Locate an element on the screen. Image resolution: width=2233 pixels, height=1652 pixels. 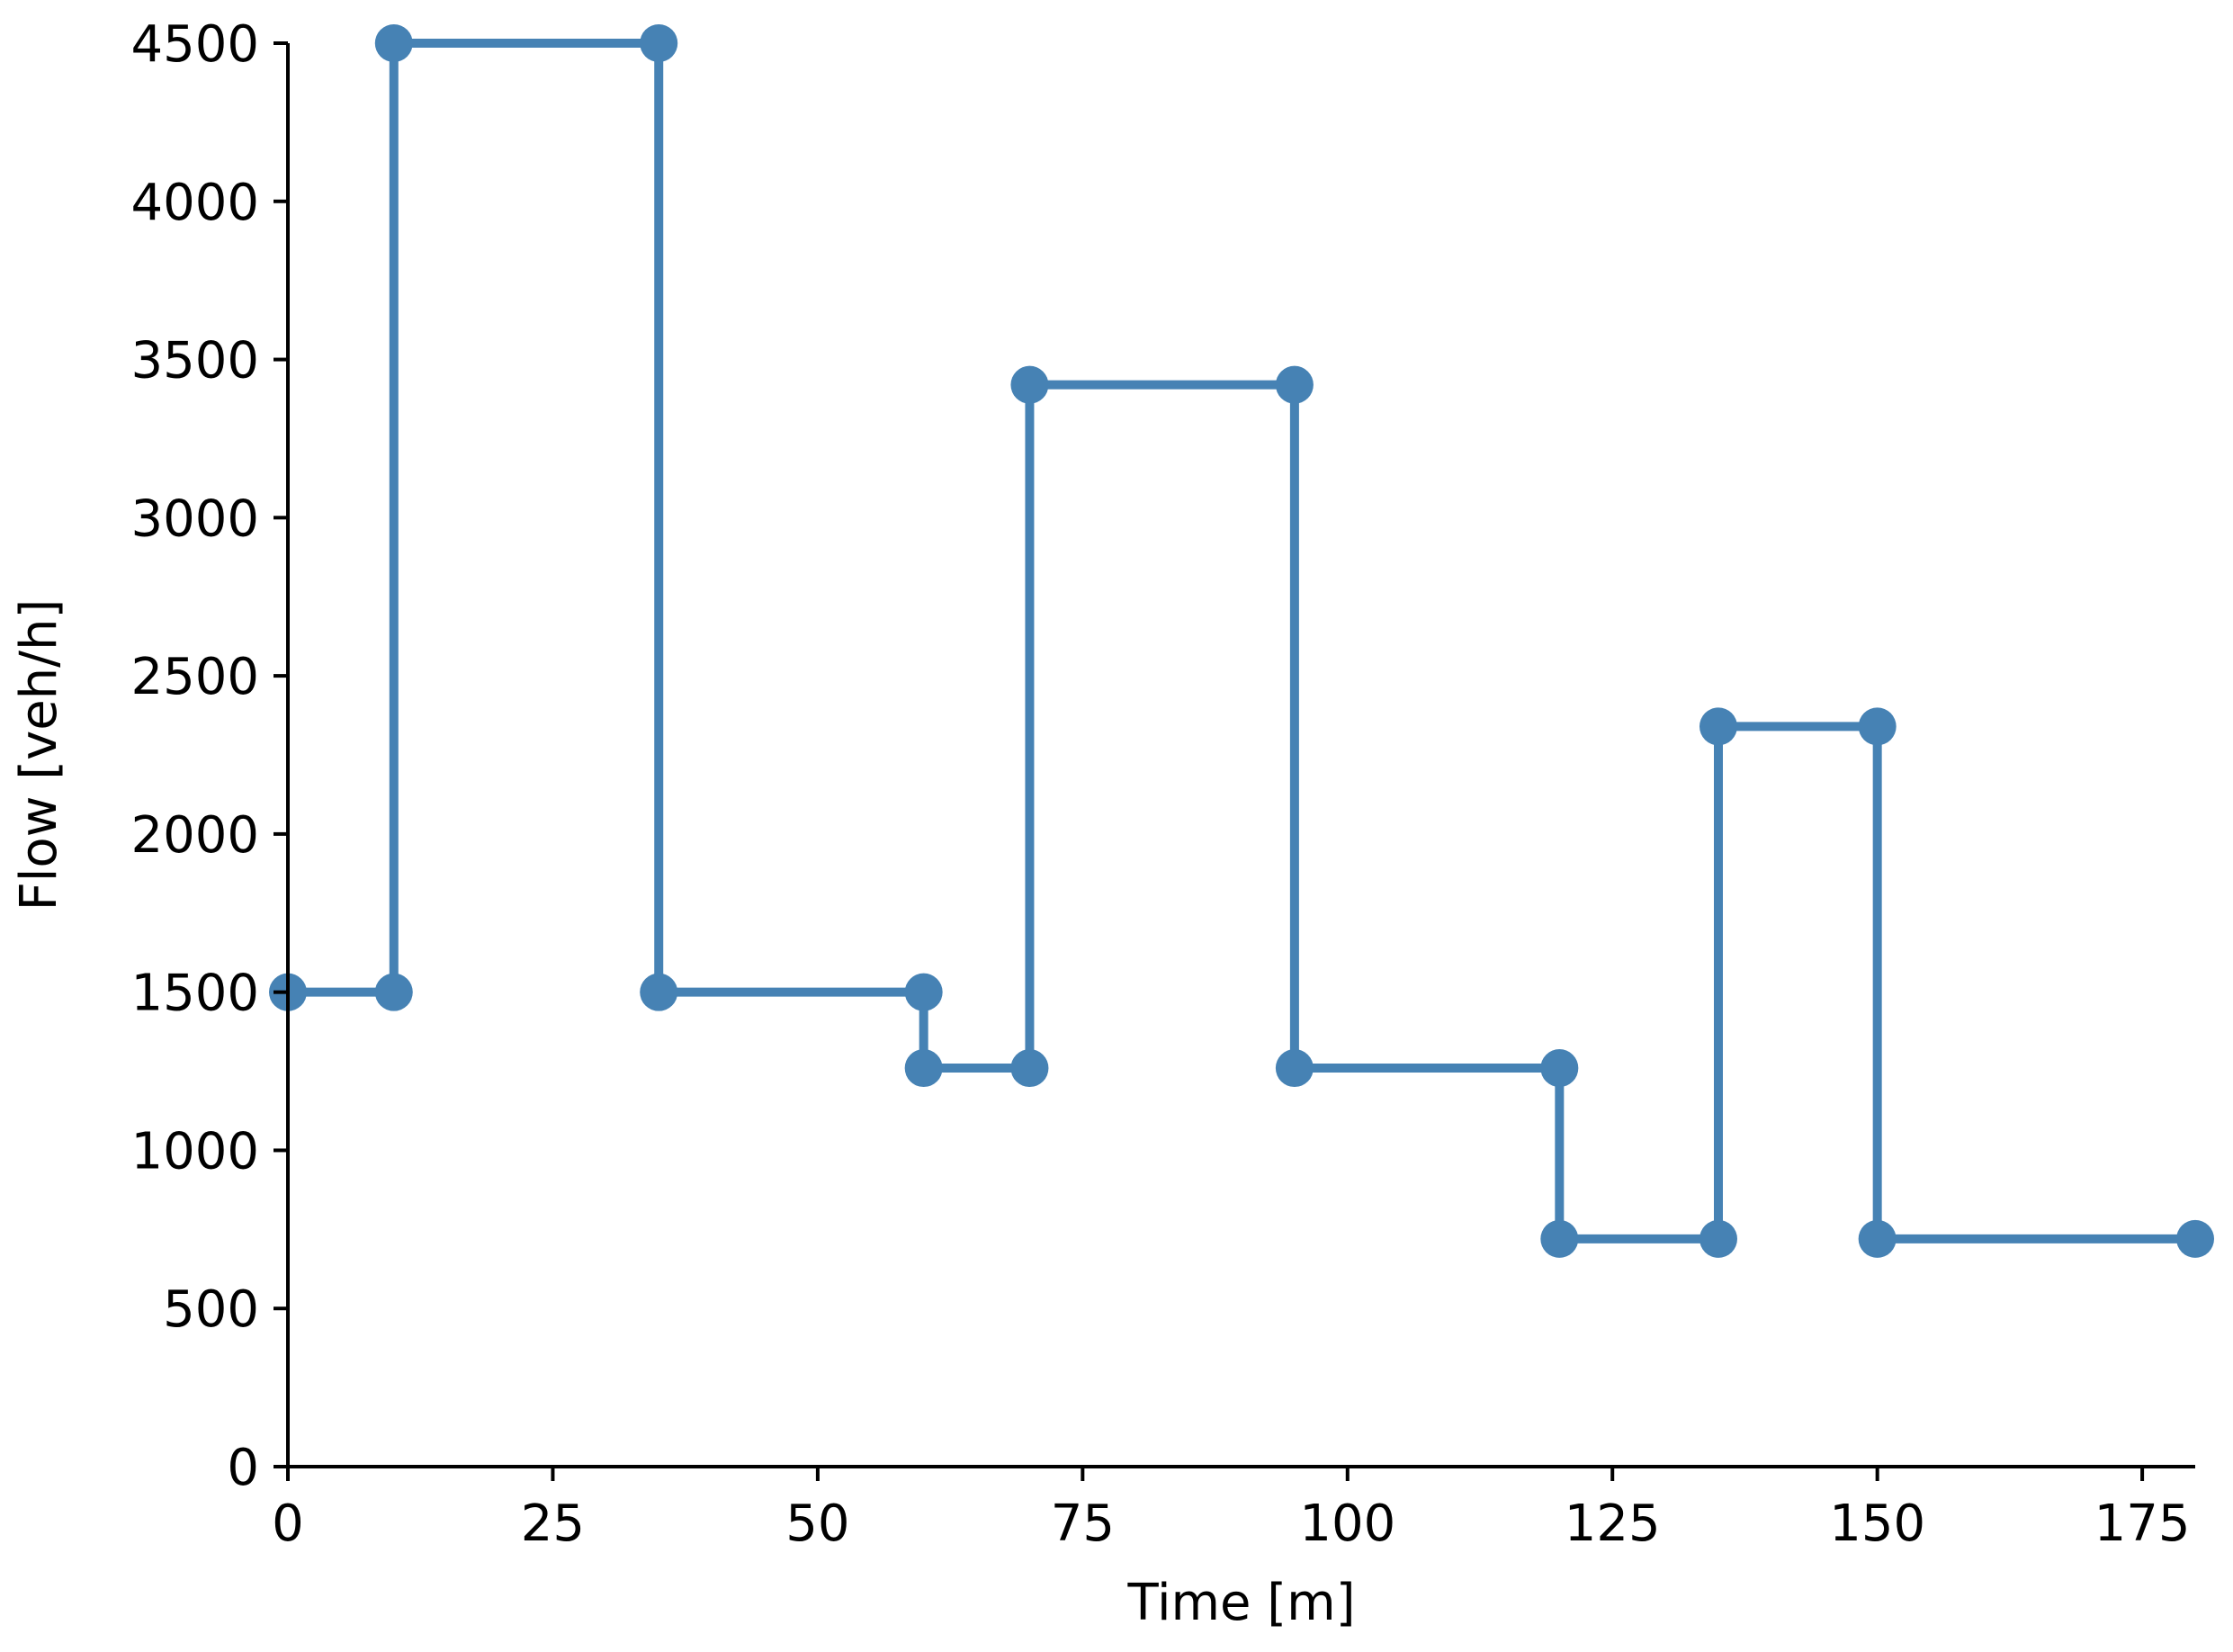
y-tick-label: 2500 is located at coordinates (194, 677).